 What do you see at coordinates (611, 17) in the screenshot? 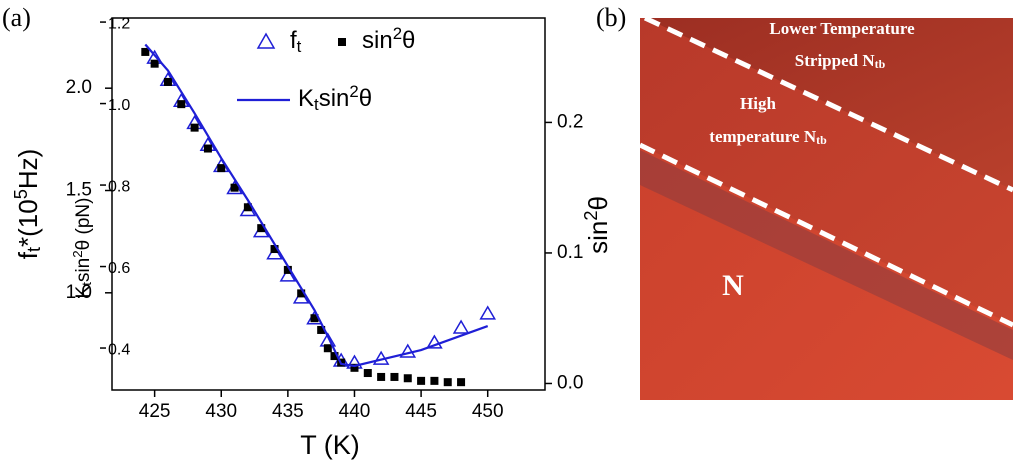
I see `panel-label: (b)` at bounding box center [611, 17].